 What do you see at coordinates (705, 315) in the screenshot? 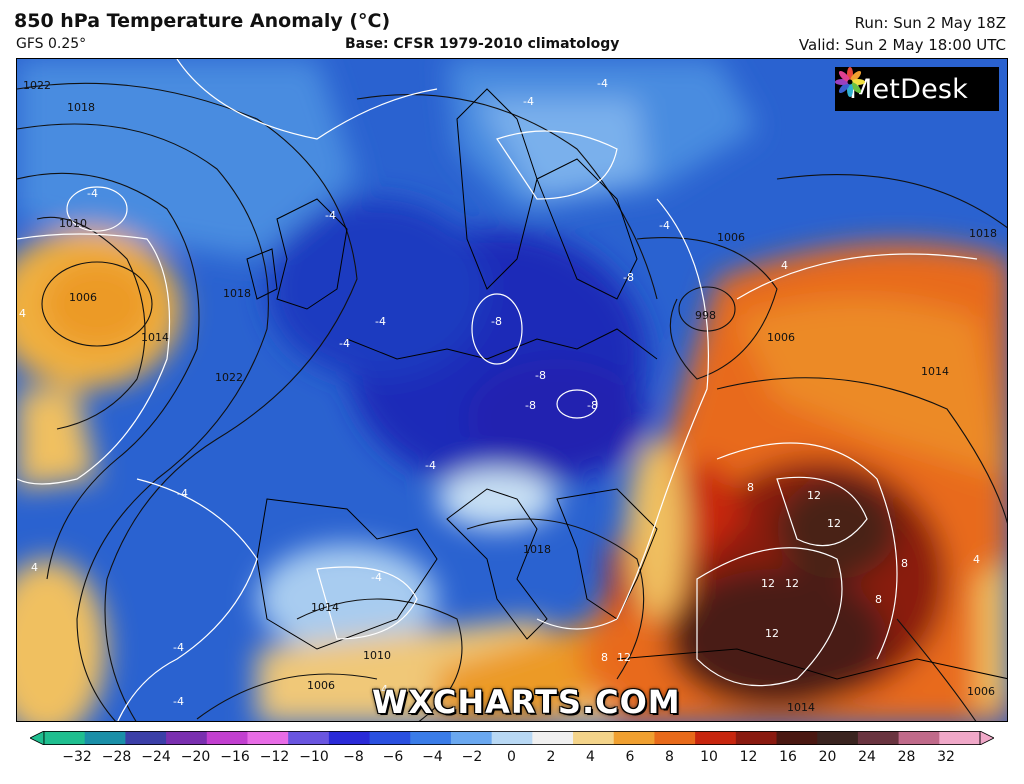
I see `isobar-label: 998` at bounding box center [705, 315].